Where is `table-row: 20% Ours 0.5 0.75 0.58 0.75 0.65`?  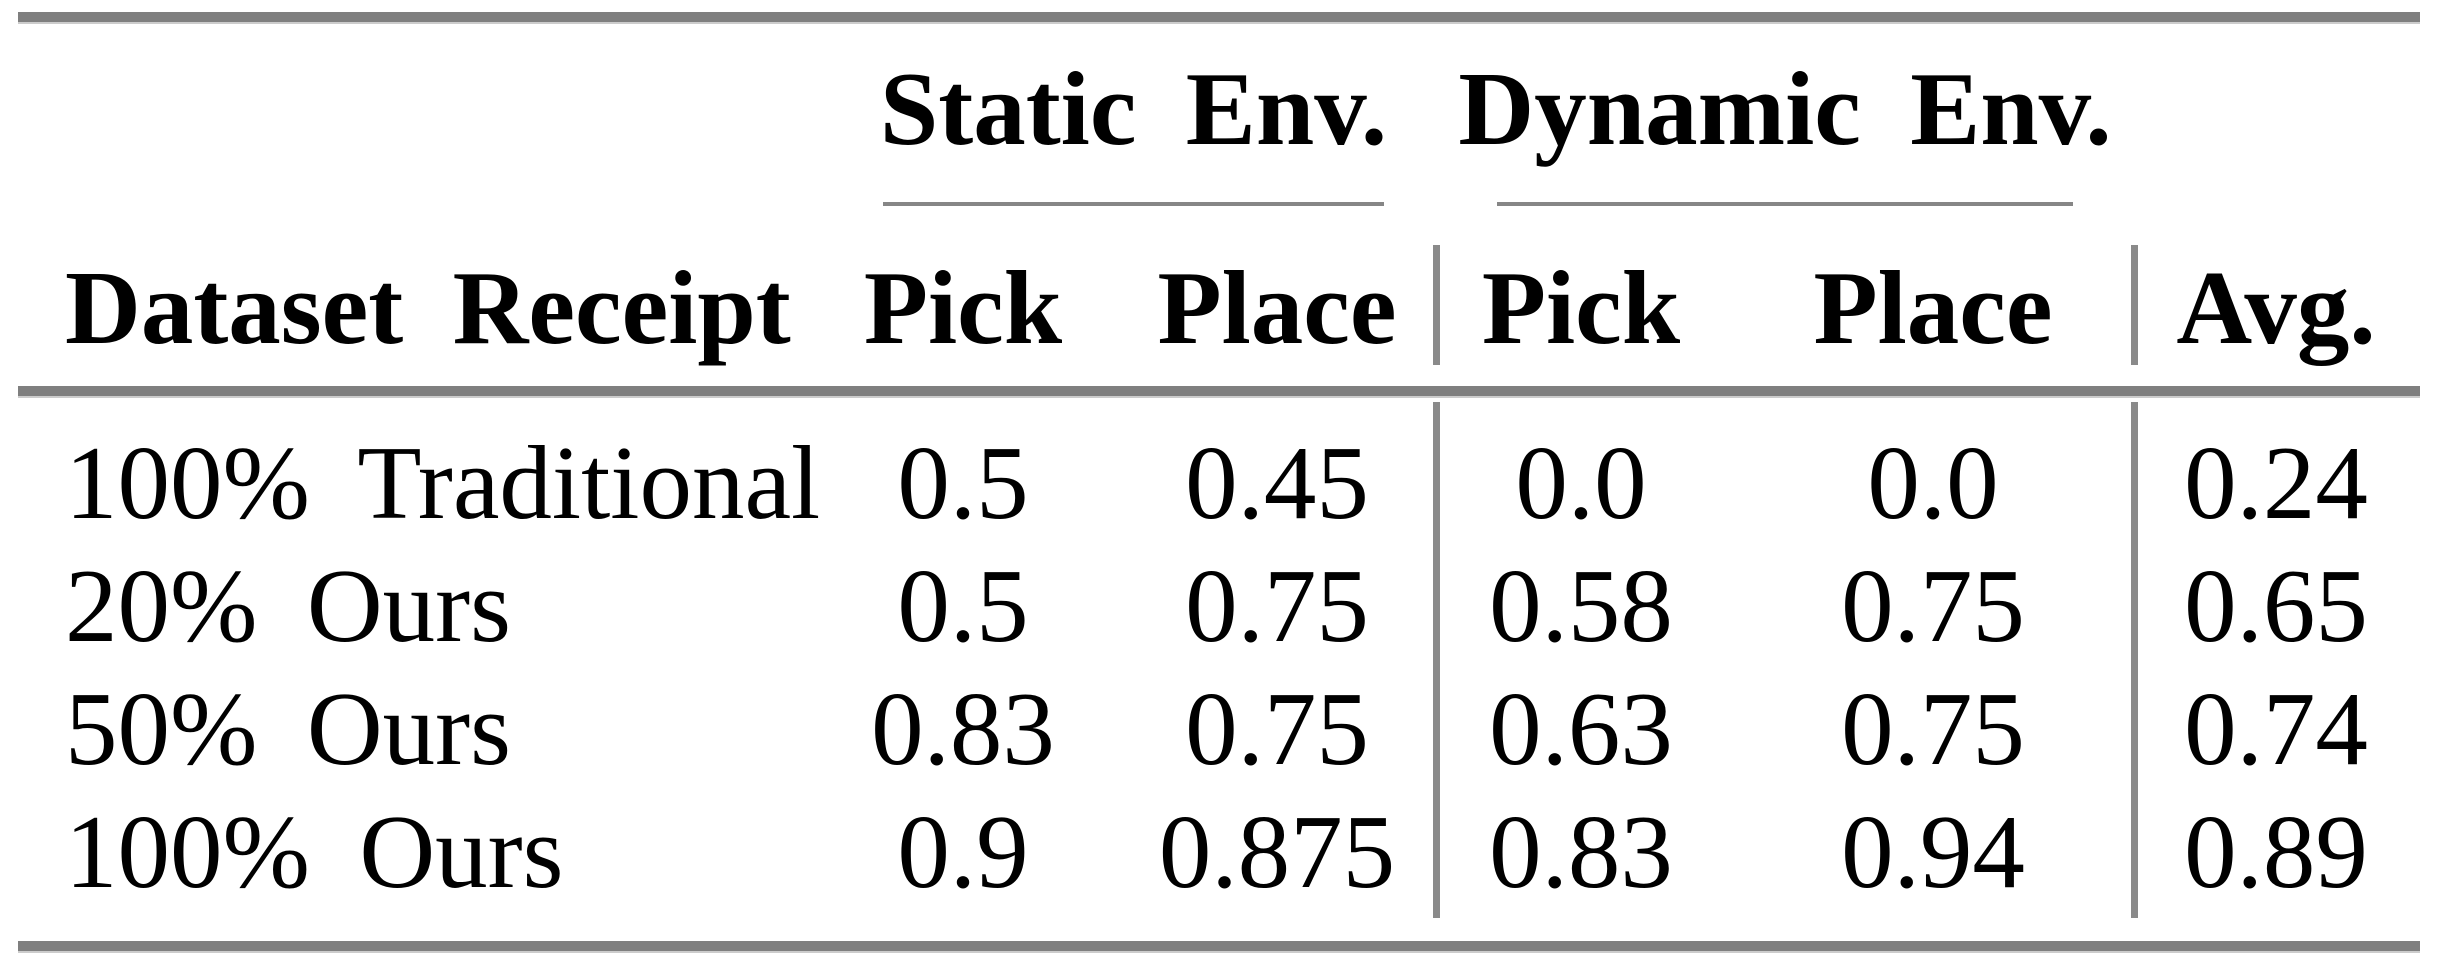 table-row: 20% Ours 0.5 0.75 0.58 0.75 0.65 is located at coordinates (1220, 605).